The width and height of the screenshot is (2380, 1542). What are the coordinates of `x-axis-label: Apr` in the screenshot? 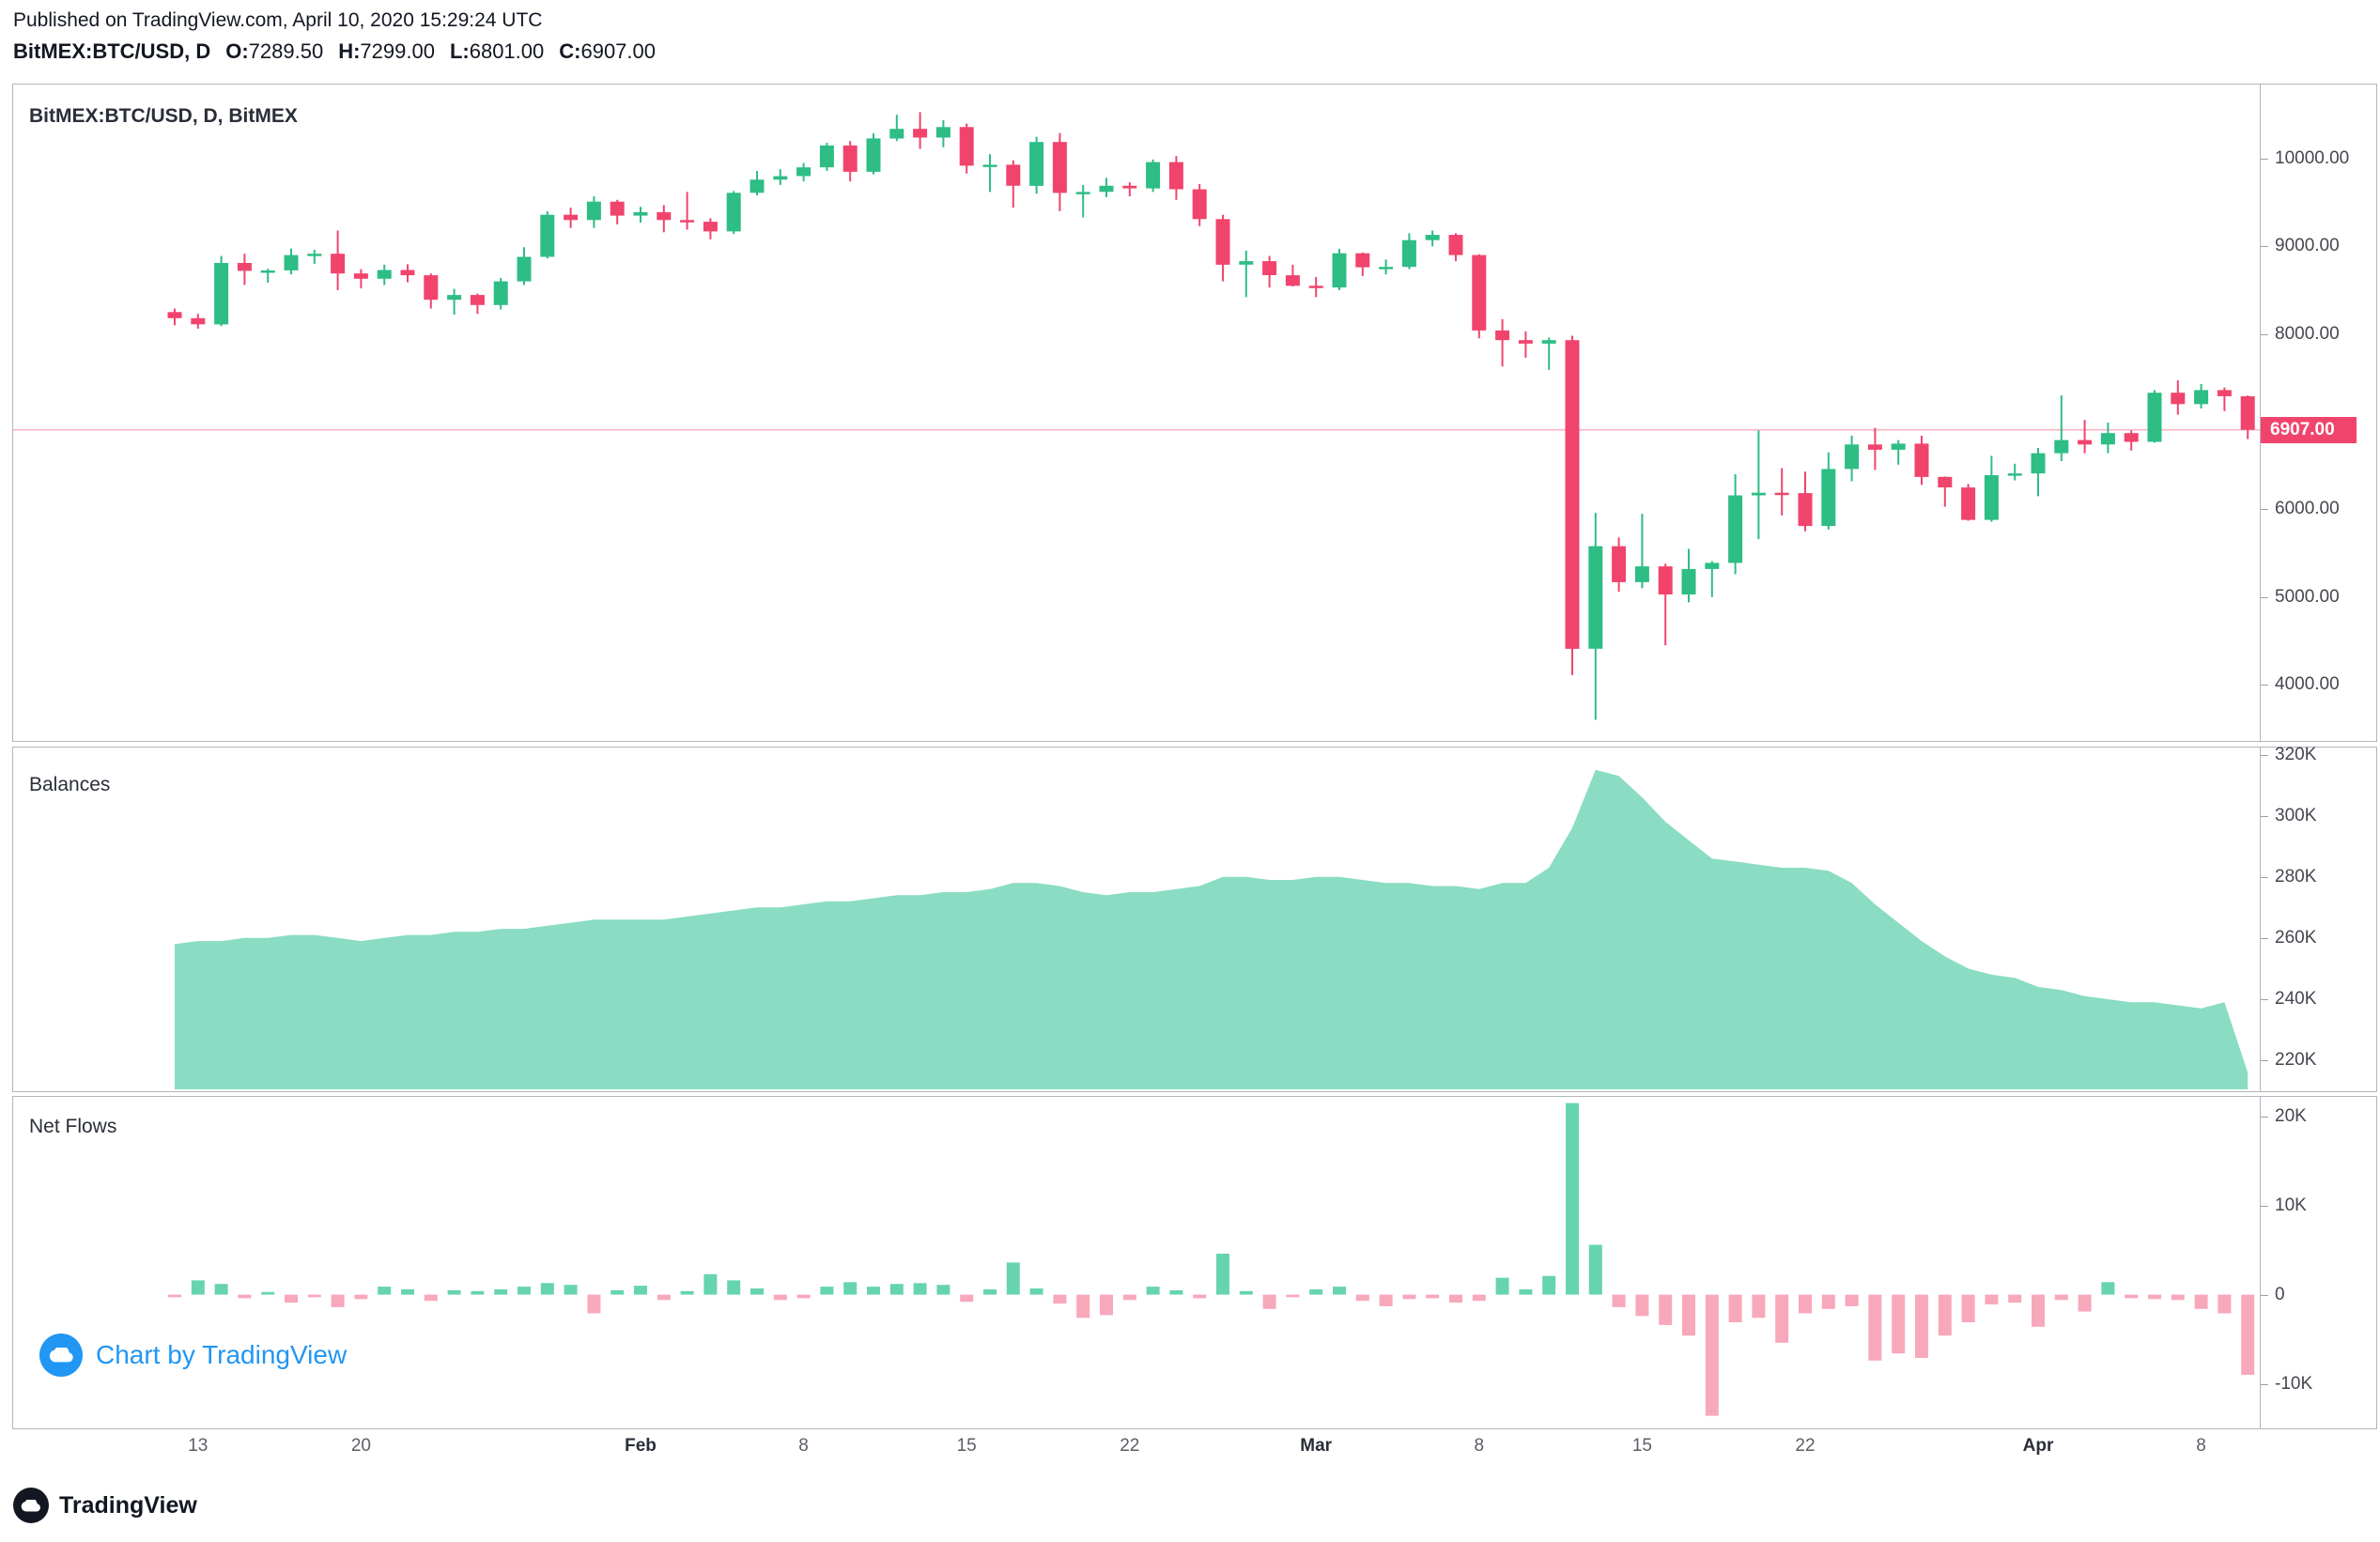 It's located at (2038, 1446).